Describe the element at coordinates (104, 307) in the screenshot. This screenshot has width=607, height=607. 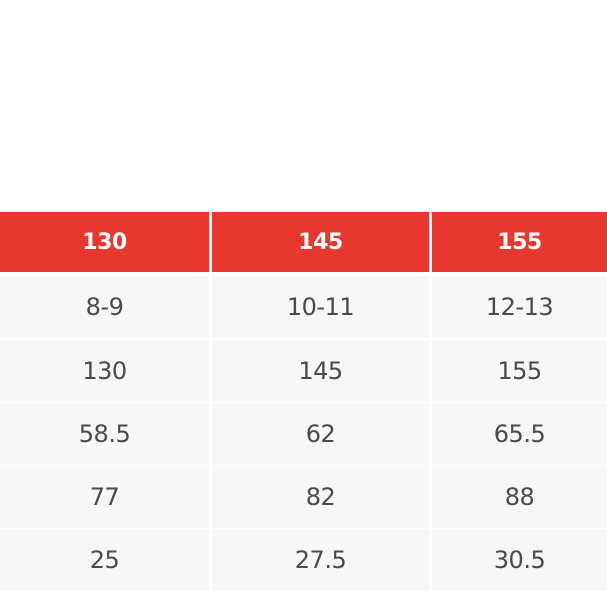
I see `table-cell: 8-9` at that location.